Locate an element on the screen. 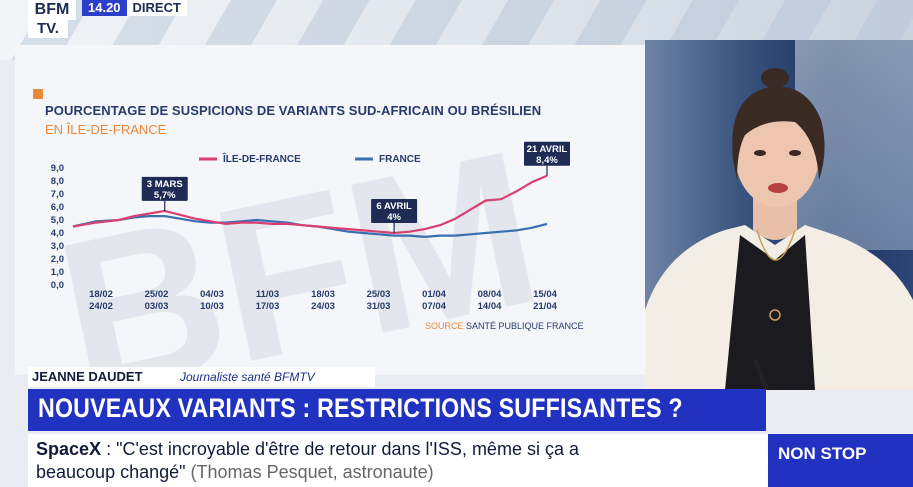  annotation-date: 3 MARS is located at coordinates (165, 184).